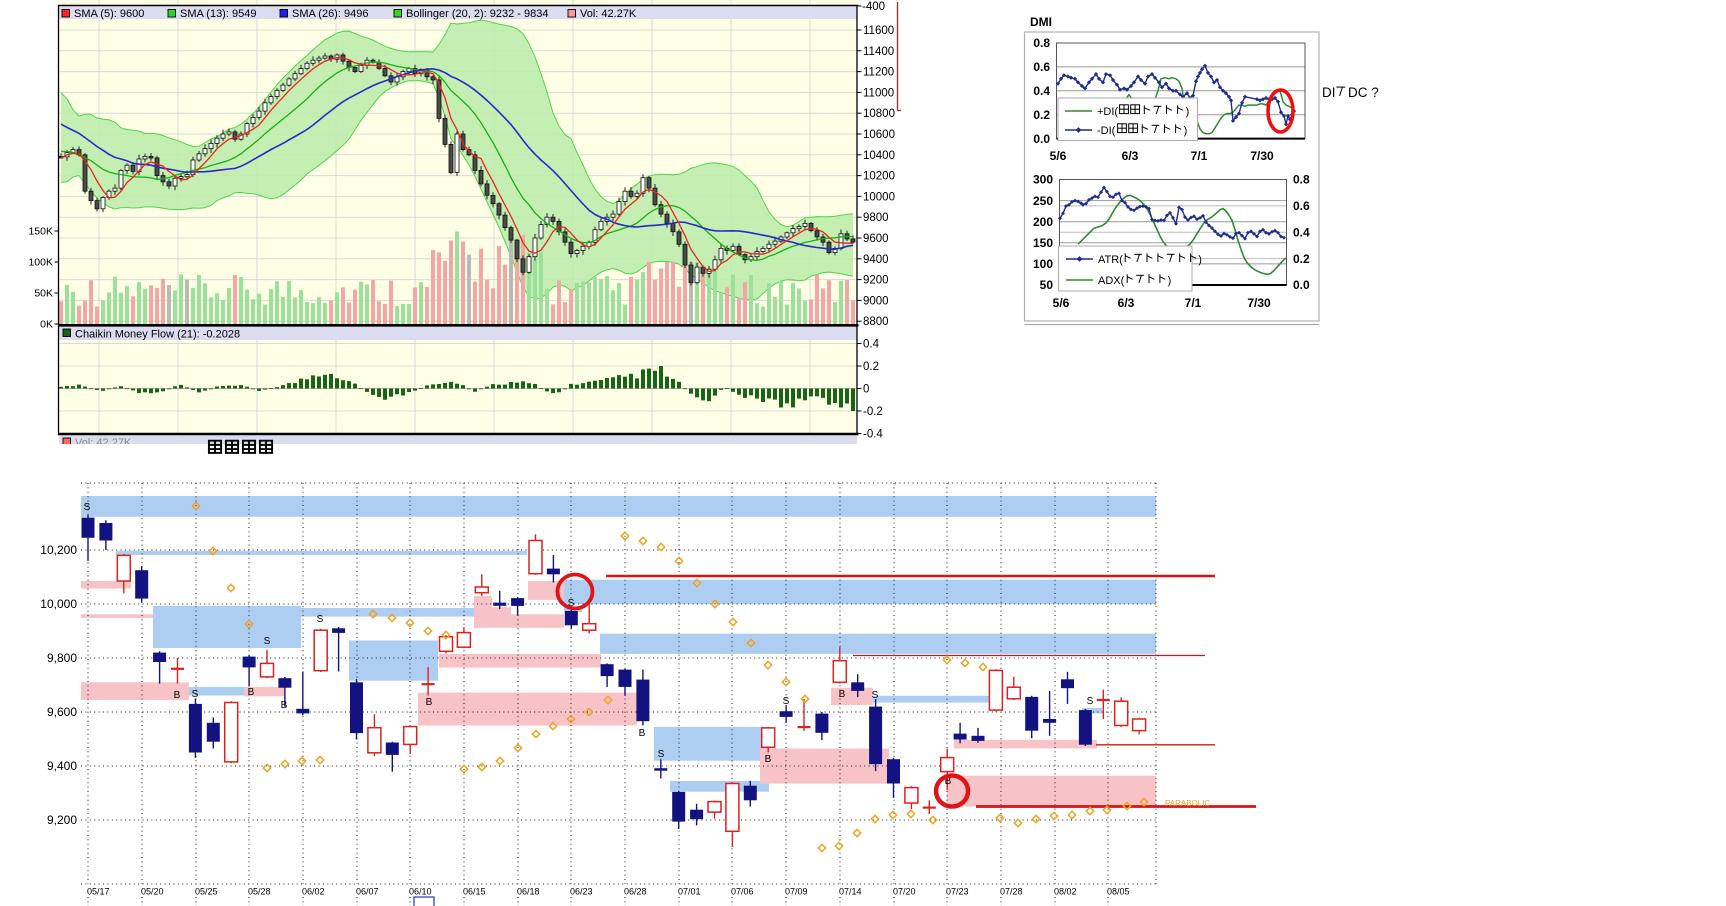 The height and width of the screenshot is (906, 1726). Describe the element at coordinates (876, 218) in the screenshot. I see `svg-text: 9800` at that location.